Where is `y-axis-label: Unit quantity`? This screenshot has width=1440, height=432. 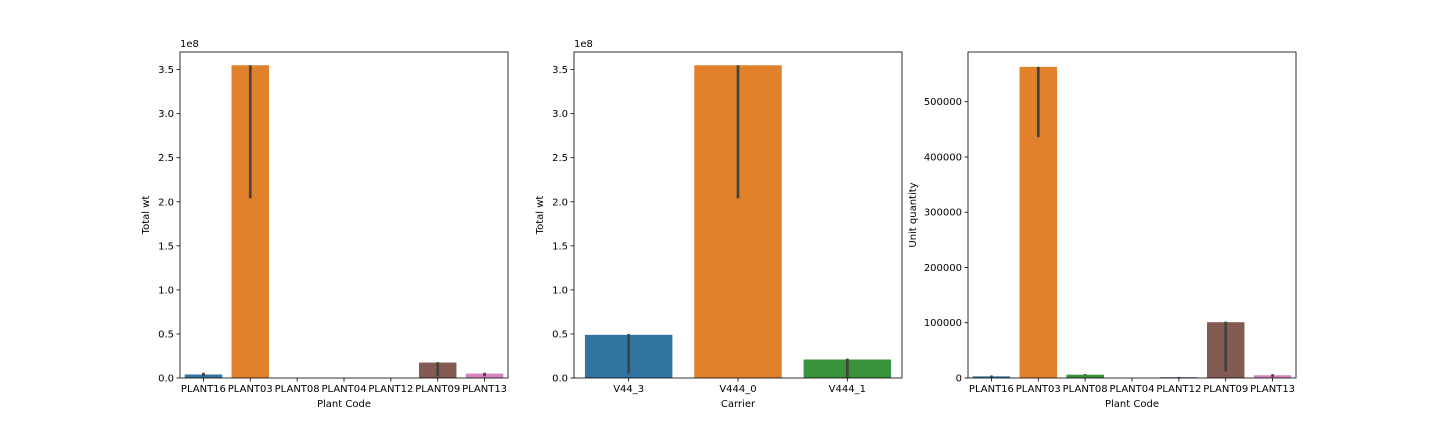 y-axis-label: Unit quantity is located at coordinates (913, 214).